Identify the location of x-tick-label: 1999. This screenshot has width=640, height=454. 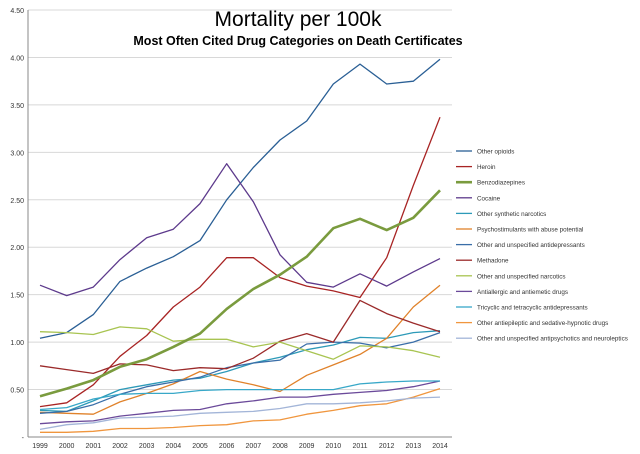
(40, 446).